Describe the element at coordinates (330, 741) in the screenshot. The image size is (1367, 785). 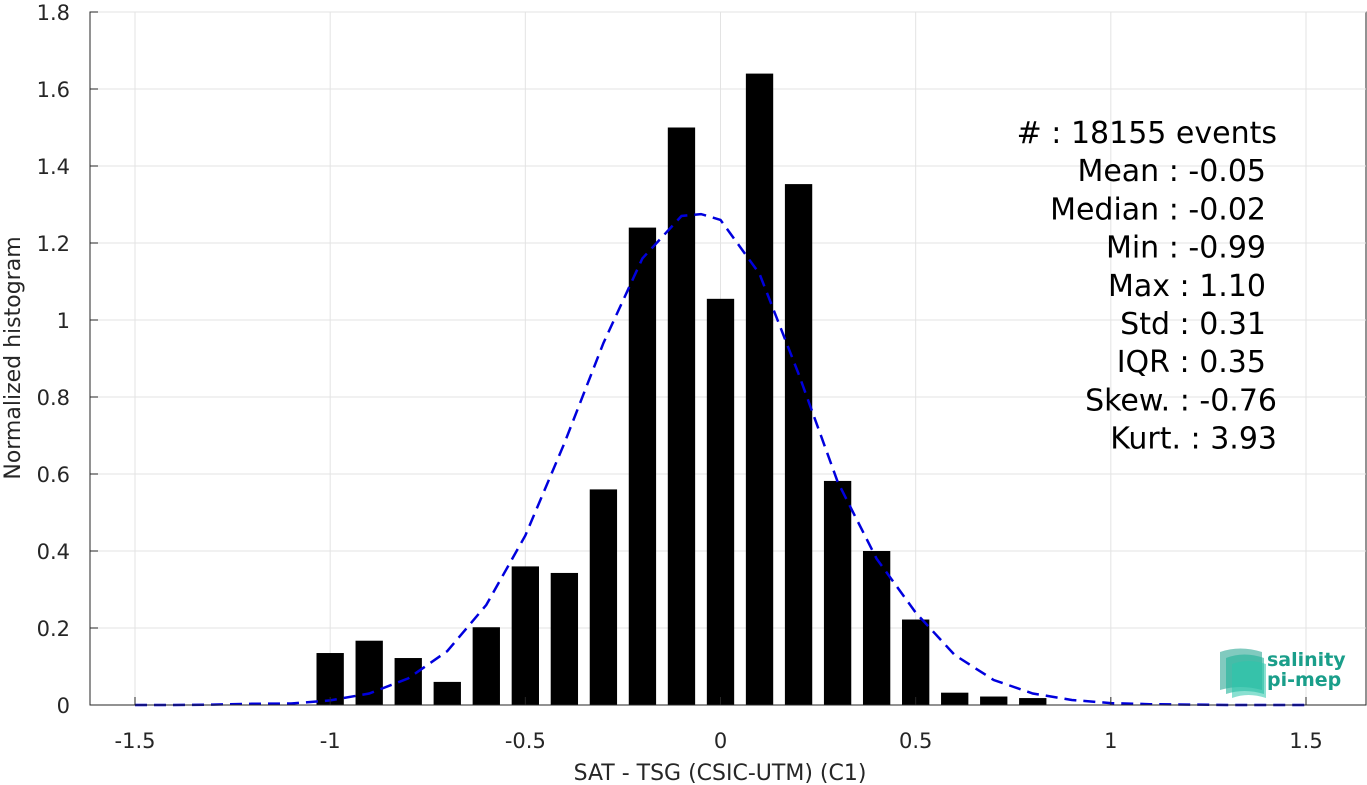
I see `x-tick-label: -1` at that location.